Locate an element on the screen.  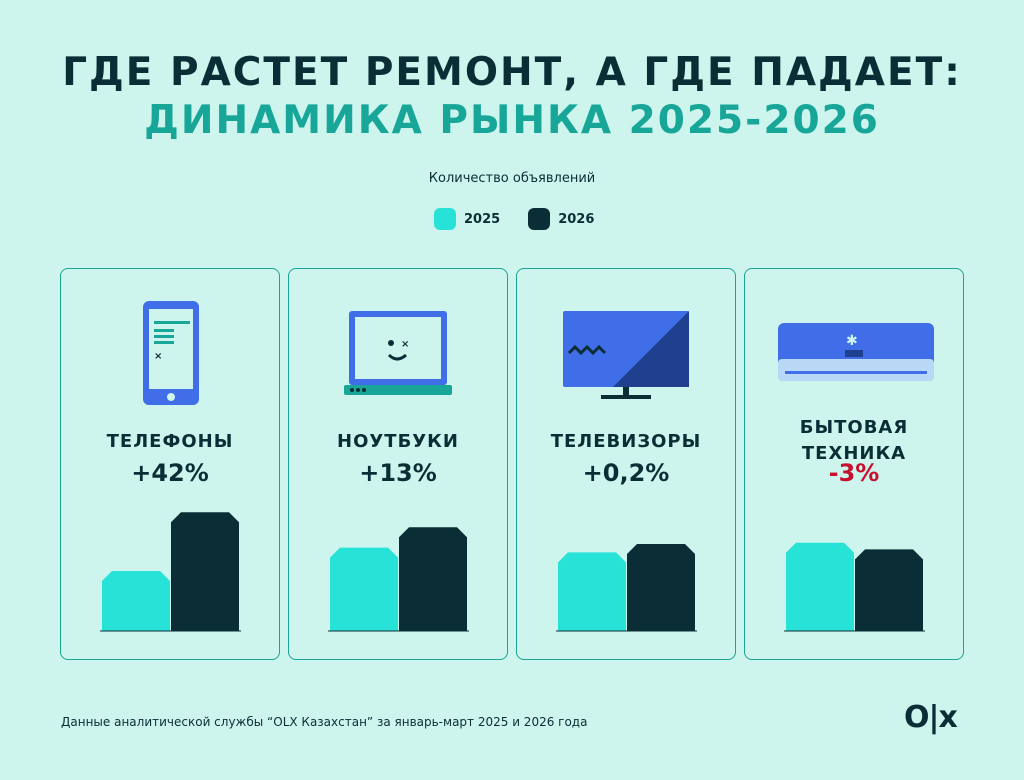
card-laptops: × НОУТБУКИ +13% is located at coordinates (398, 464).